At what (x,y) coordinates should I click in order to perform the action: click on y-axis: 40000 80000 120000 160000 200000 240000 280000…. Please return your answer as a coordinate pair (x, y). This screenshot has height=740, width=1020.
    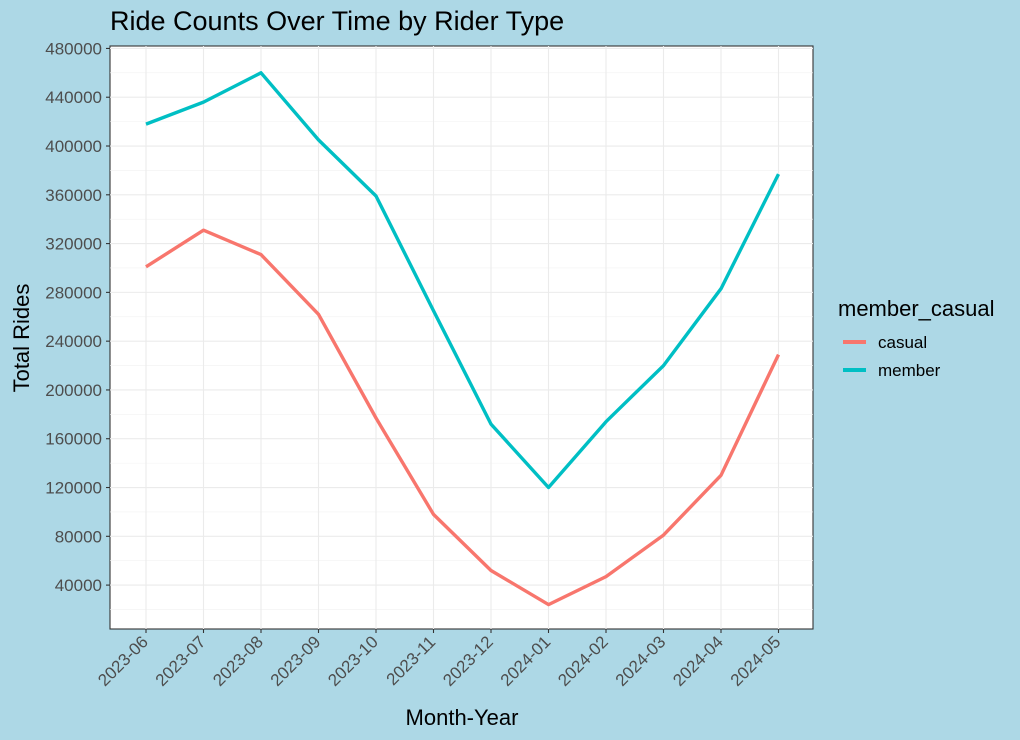
    Looking at the image, I should click on (77, 317).